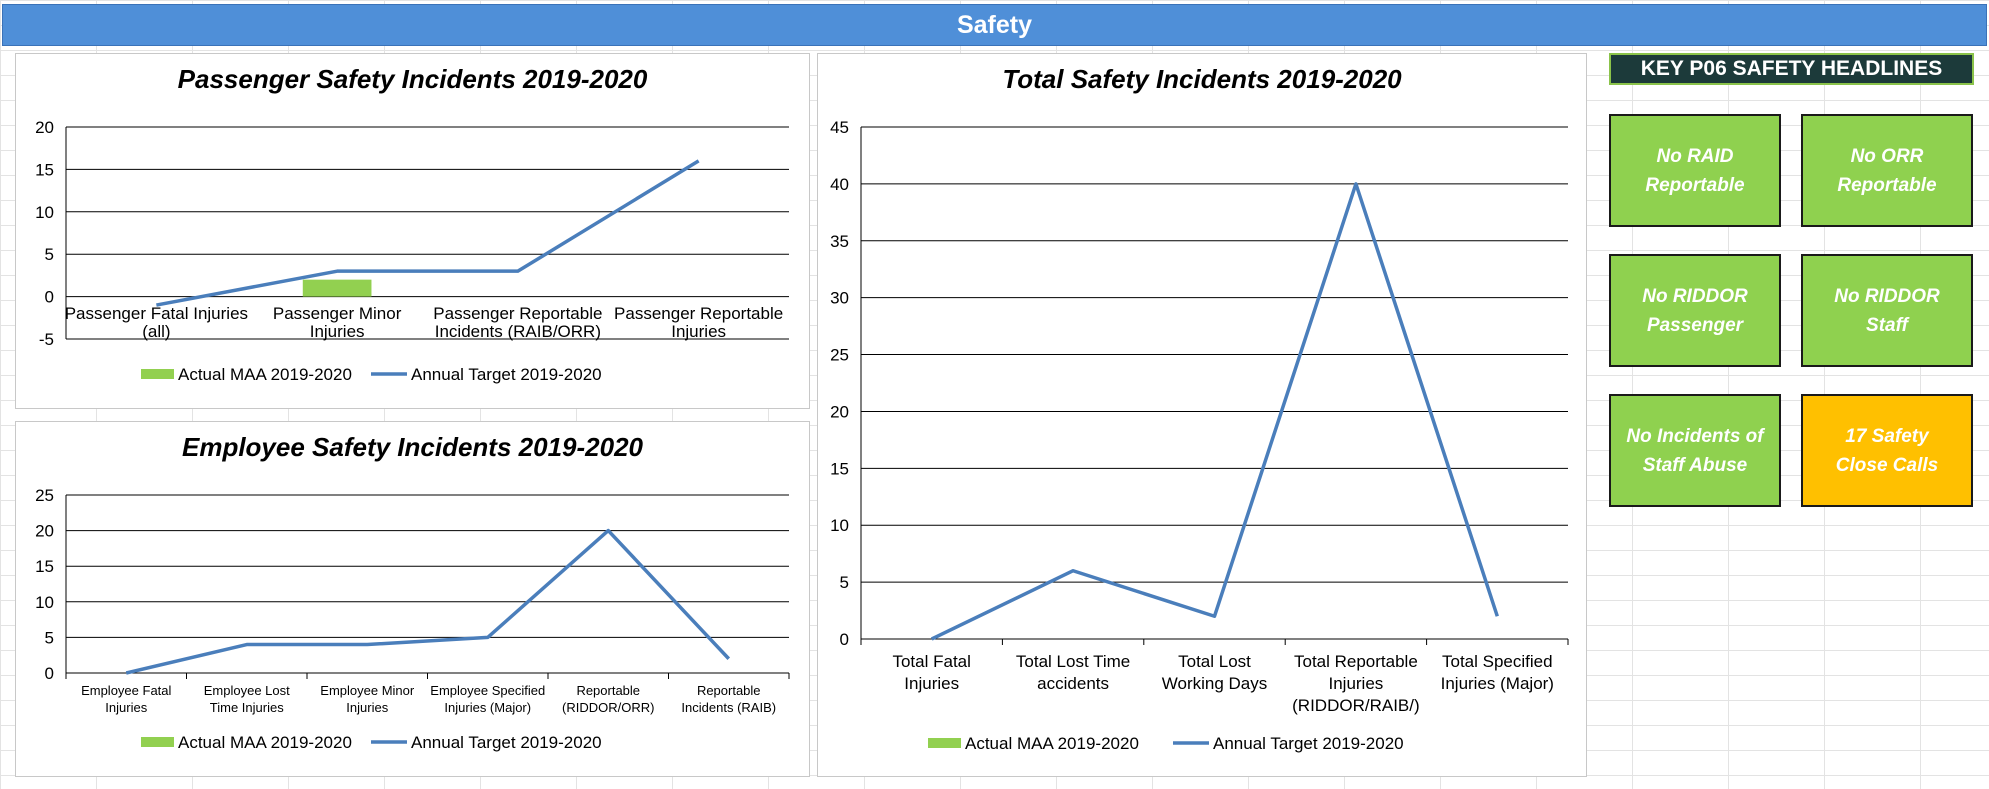 Image resolution: width=1989 pixels, height=789 pixels. What do you see at coordinates (413, 447) in the screenshot?
I see `chart-title: Employee Safety Incidents 2019-2020` at bounding box center [413, 447].